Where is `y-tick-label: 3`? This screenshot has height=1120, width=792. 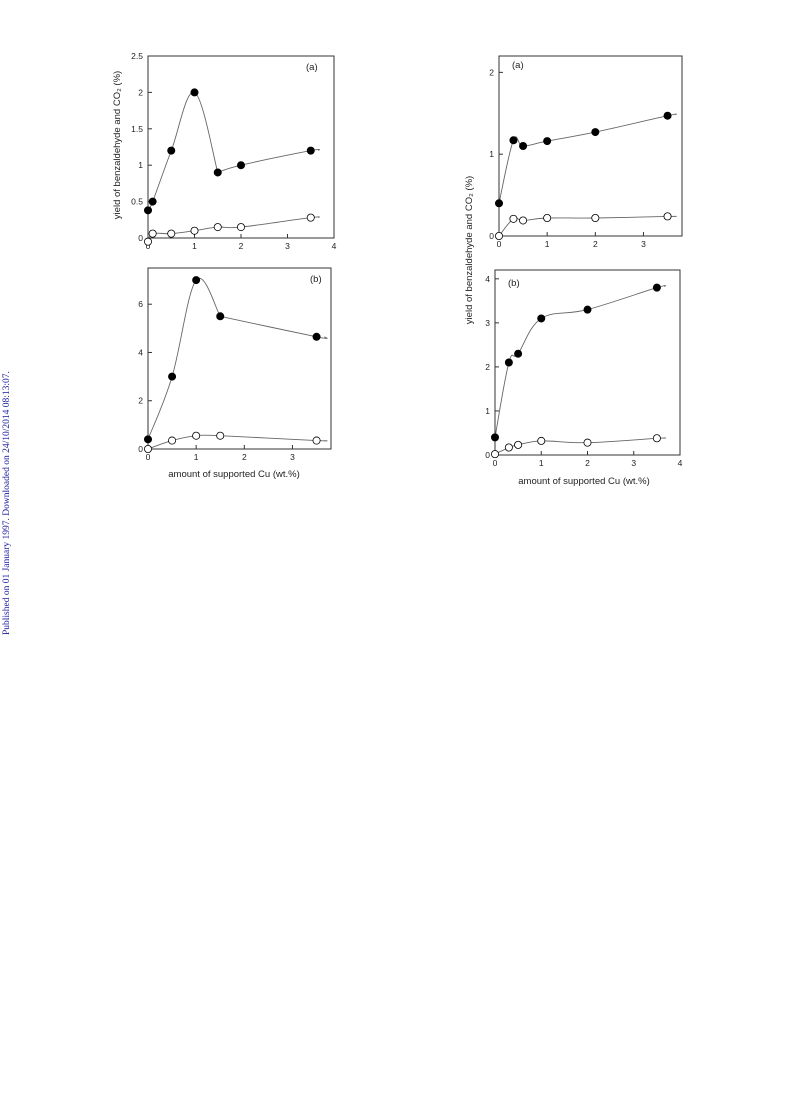 y-tick-label: 3 is located at coordinates (487, 323).